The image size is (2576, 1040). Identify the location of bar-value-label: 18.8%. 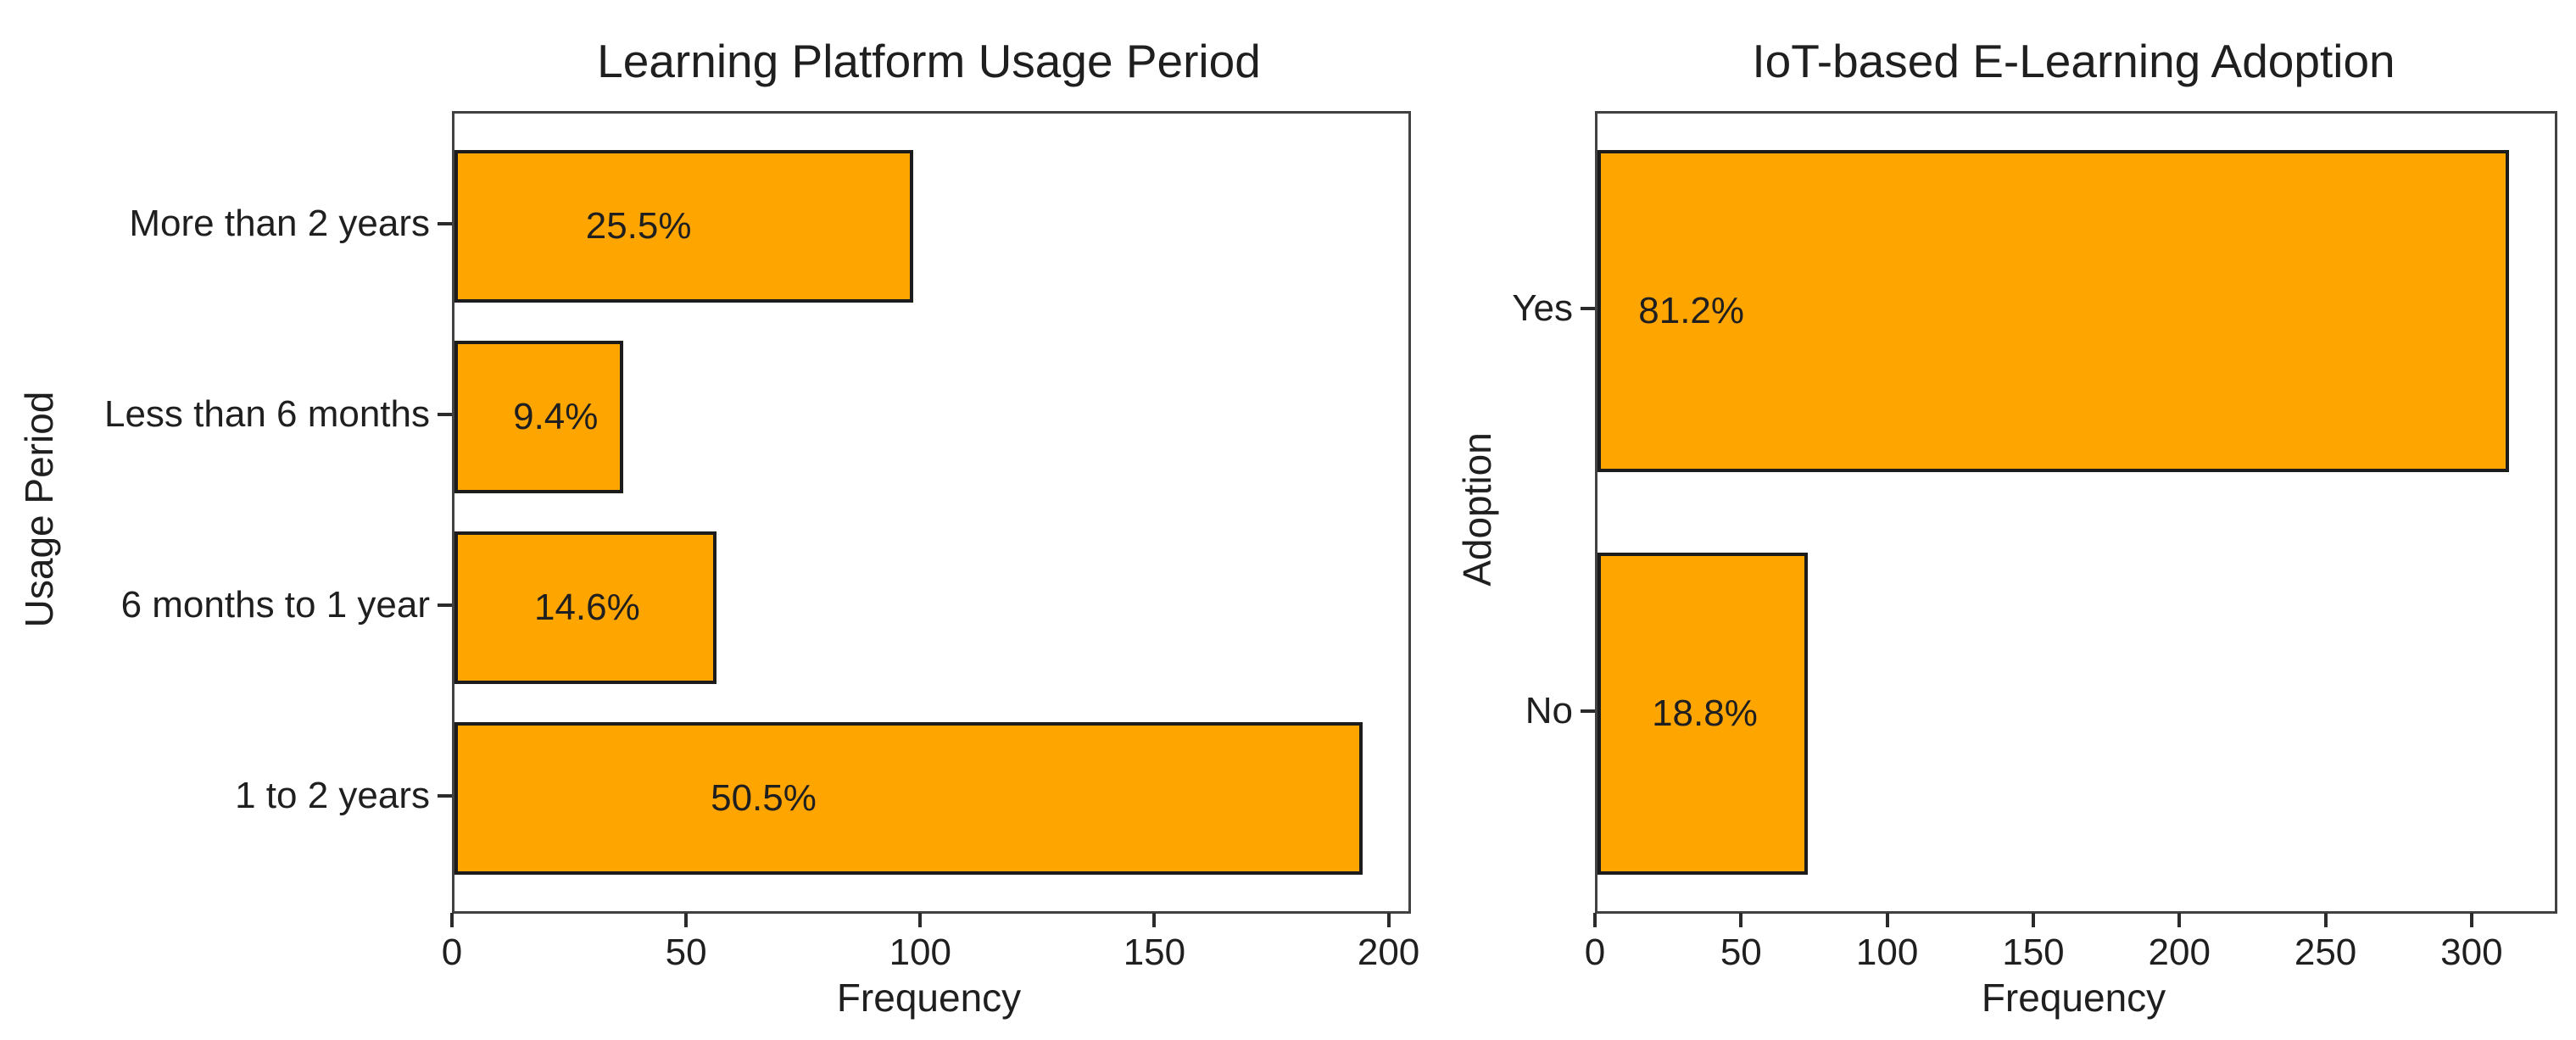
(1705, 714).